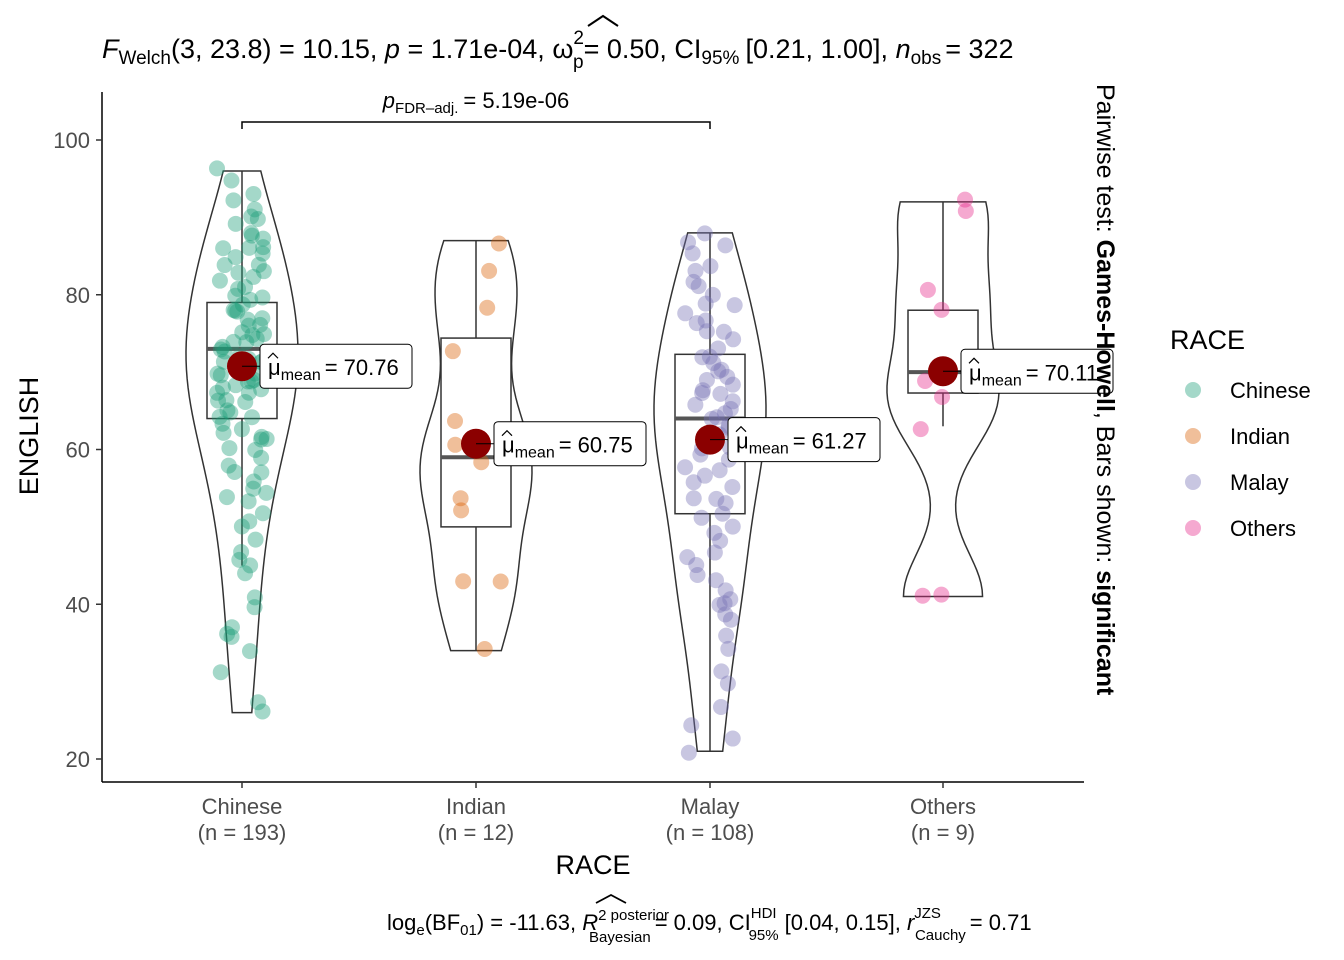 This screenshot has height=960, width=1344. I want to click on legend-label: Malay, so click(1259, 482).